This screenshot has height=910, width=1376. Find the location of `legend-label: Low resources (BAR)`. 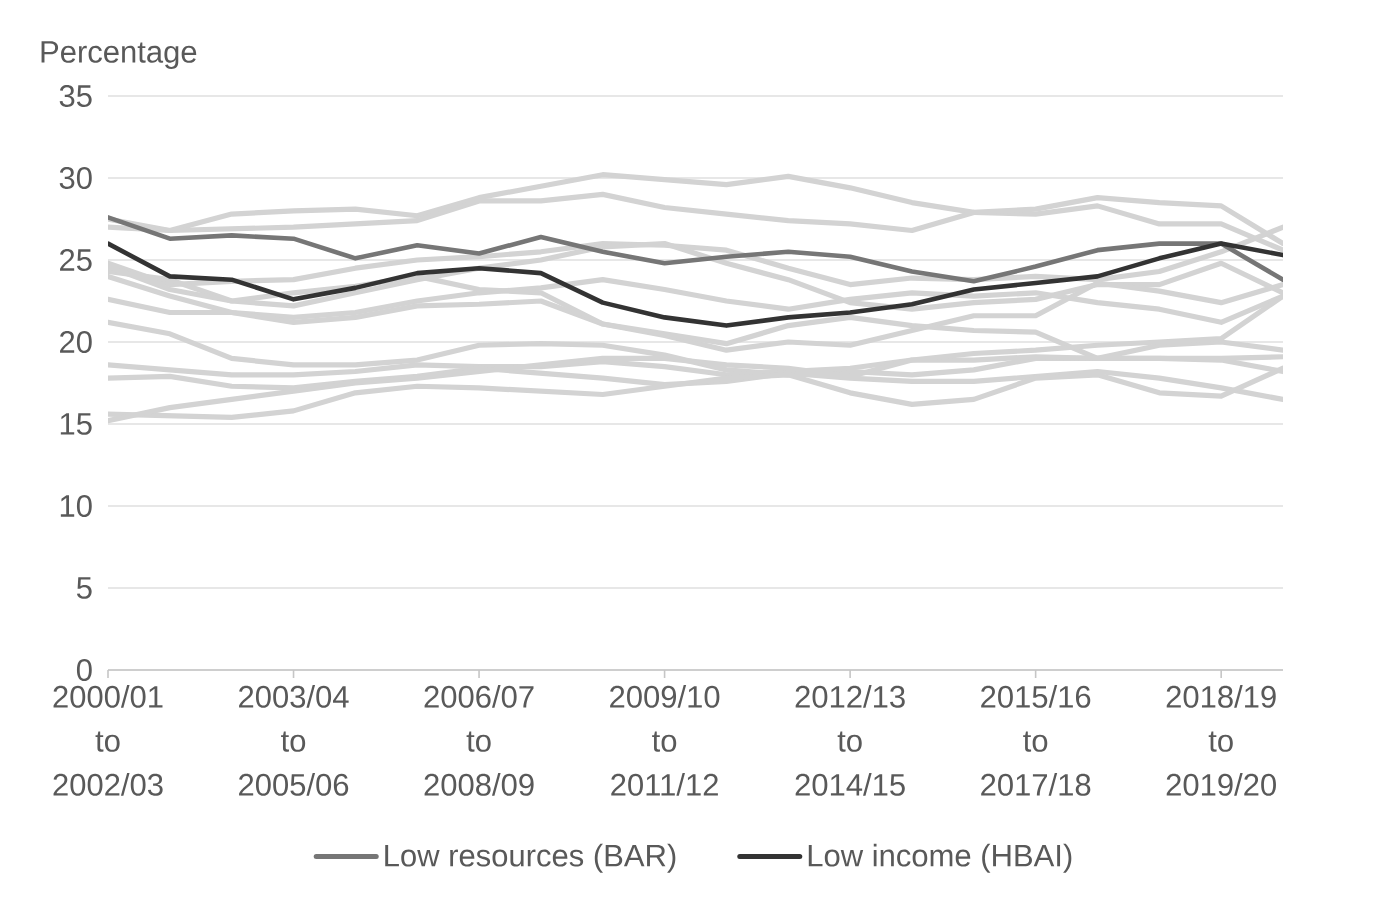

legend-label: Low resources (BAR) is located at coordinates (530, 858).